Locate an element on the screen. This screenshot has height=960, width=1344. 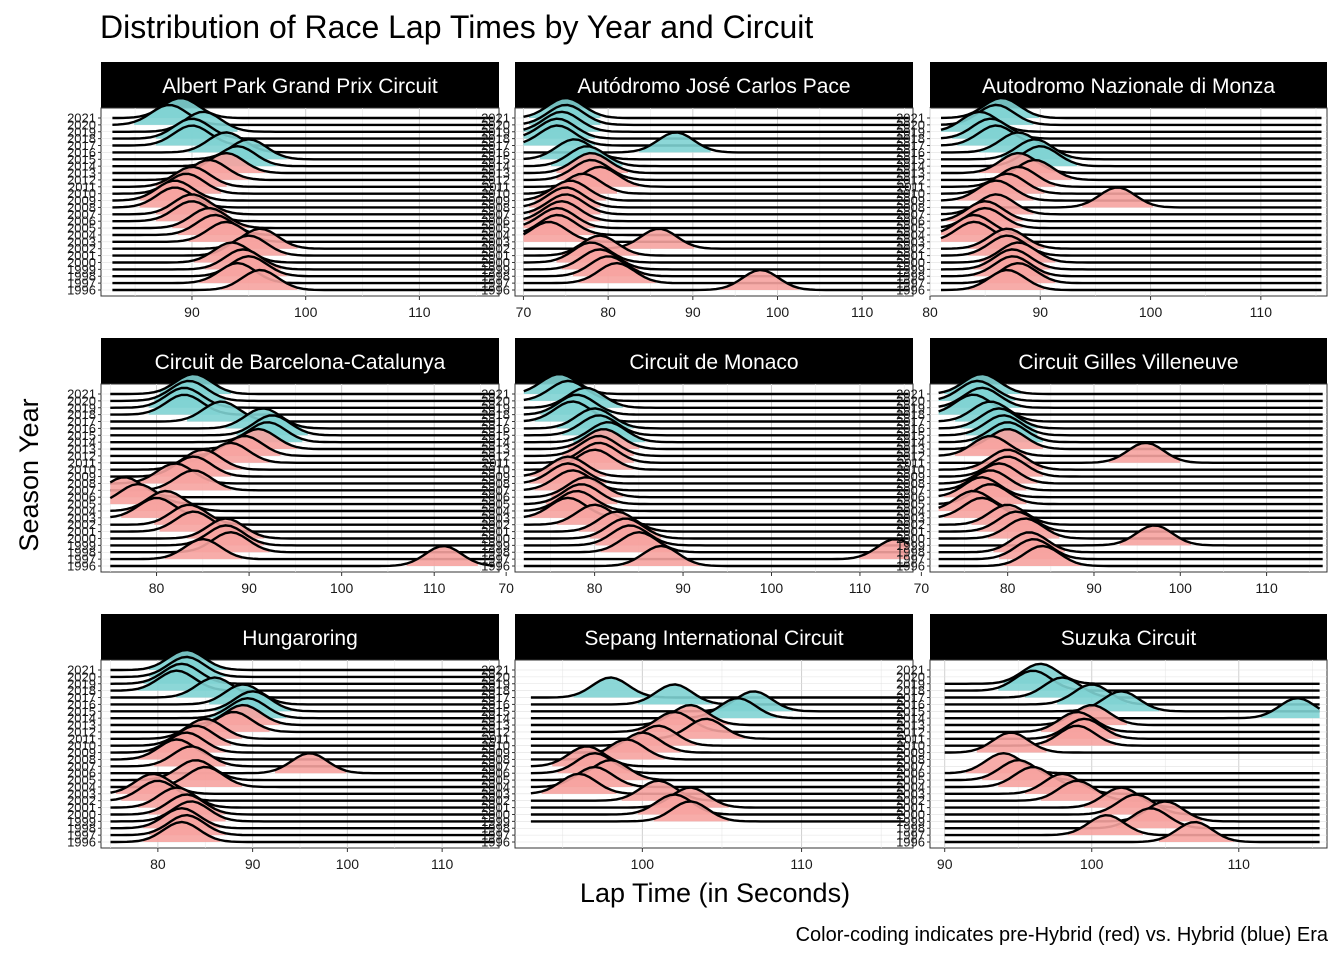
y-tick-label: 2000 is located at coordinates (910, 538).